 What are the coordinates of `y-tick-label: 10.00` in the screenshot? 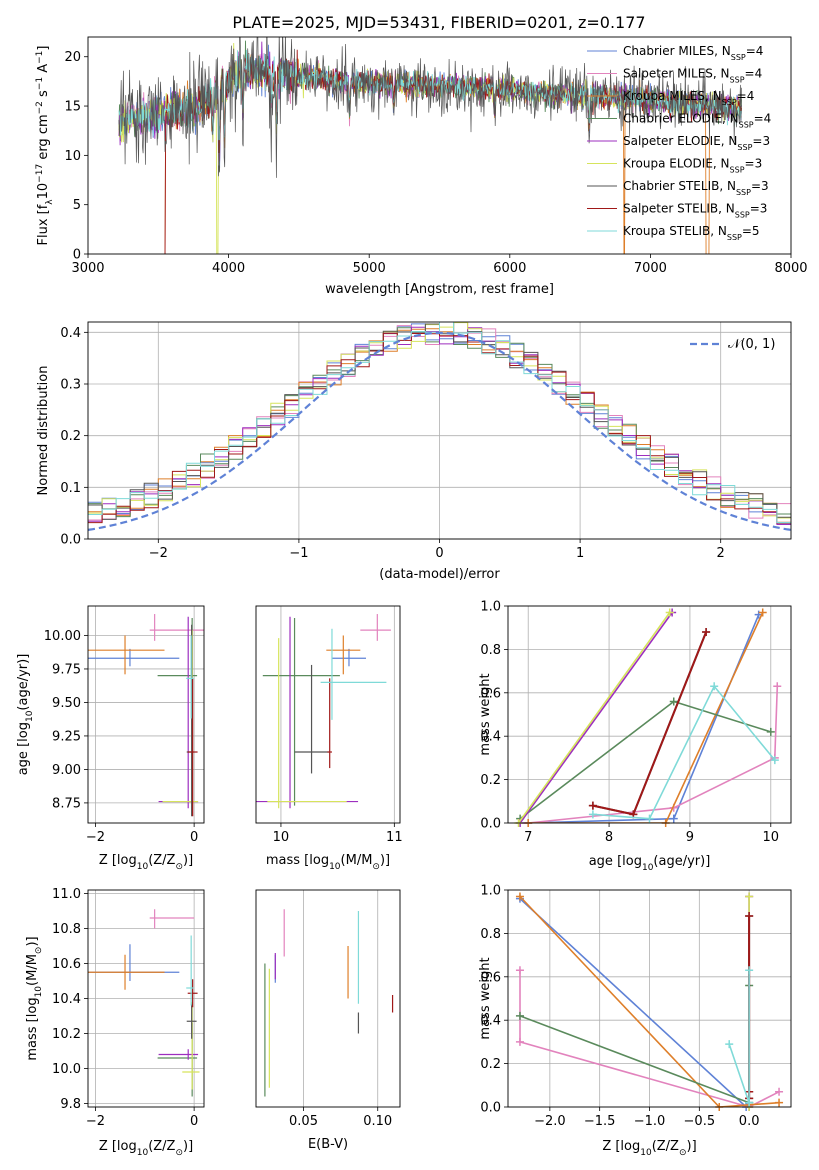 It's located at (62, 636).